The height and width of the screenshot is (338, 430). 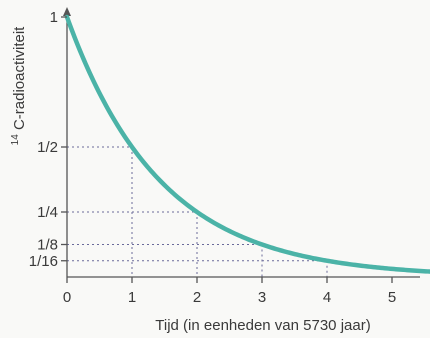 I want to click on y-tick-label-1: 1, so click(x=54, y=17).